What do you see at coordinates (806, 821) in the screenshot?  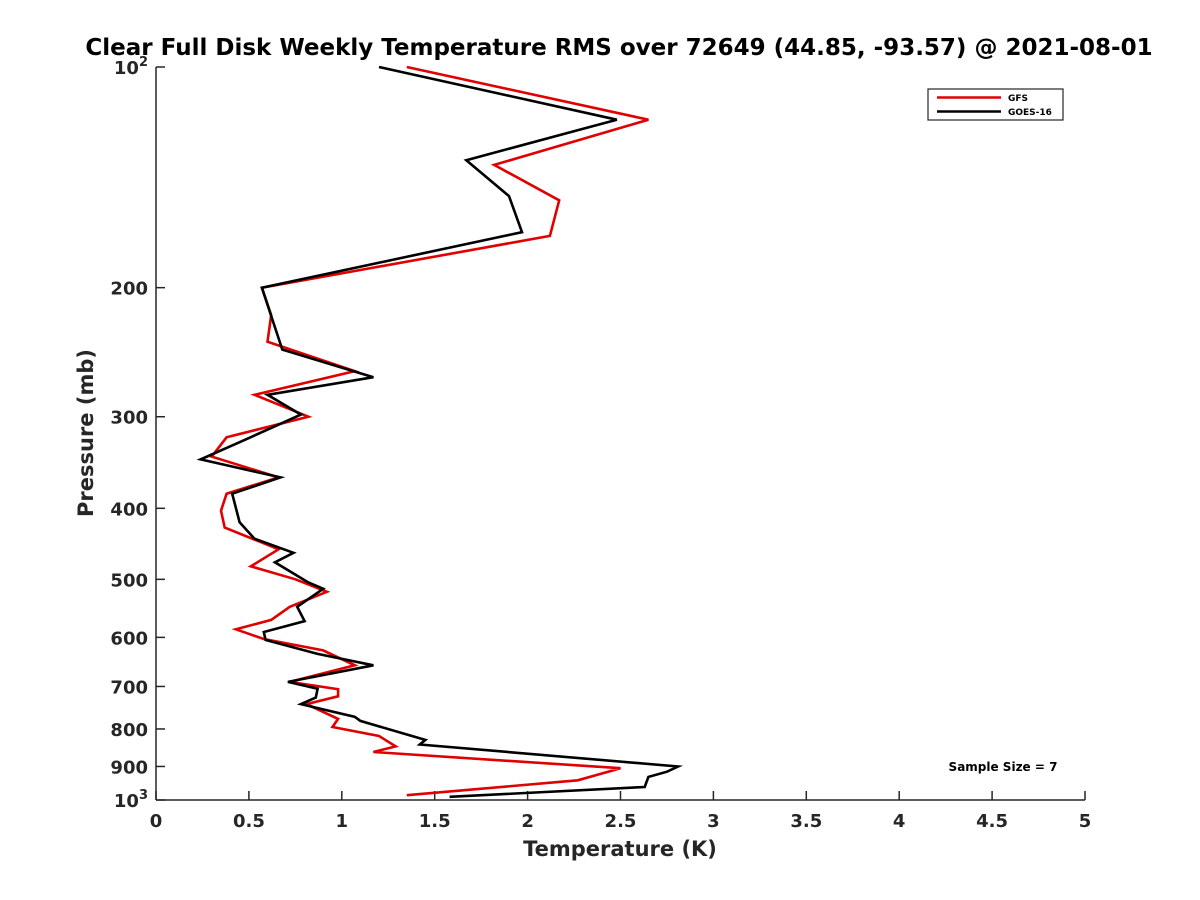 I see `x-tick-label: 3.5` at bounding box center [806, 821].